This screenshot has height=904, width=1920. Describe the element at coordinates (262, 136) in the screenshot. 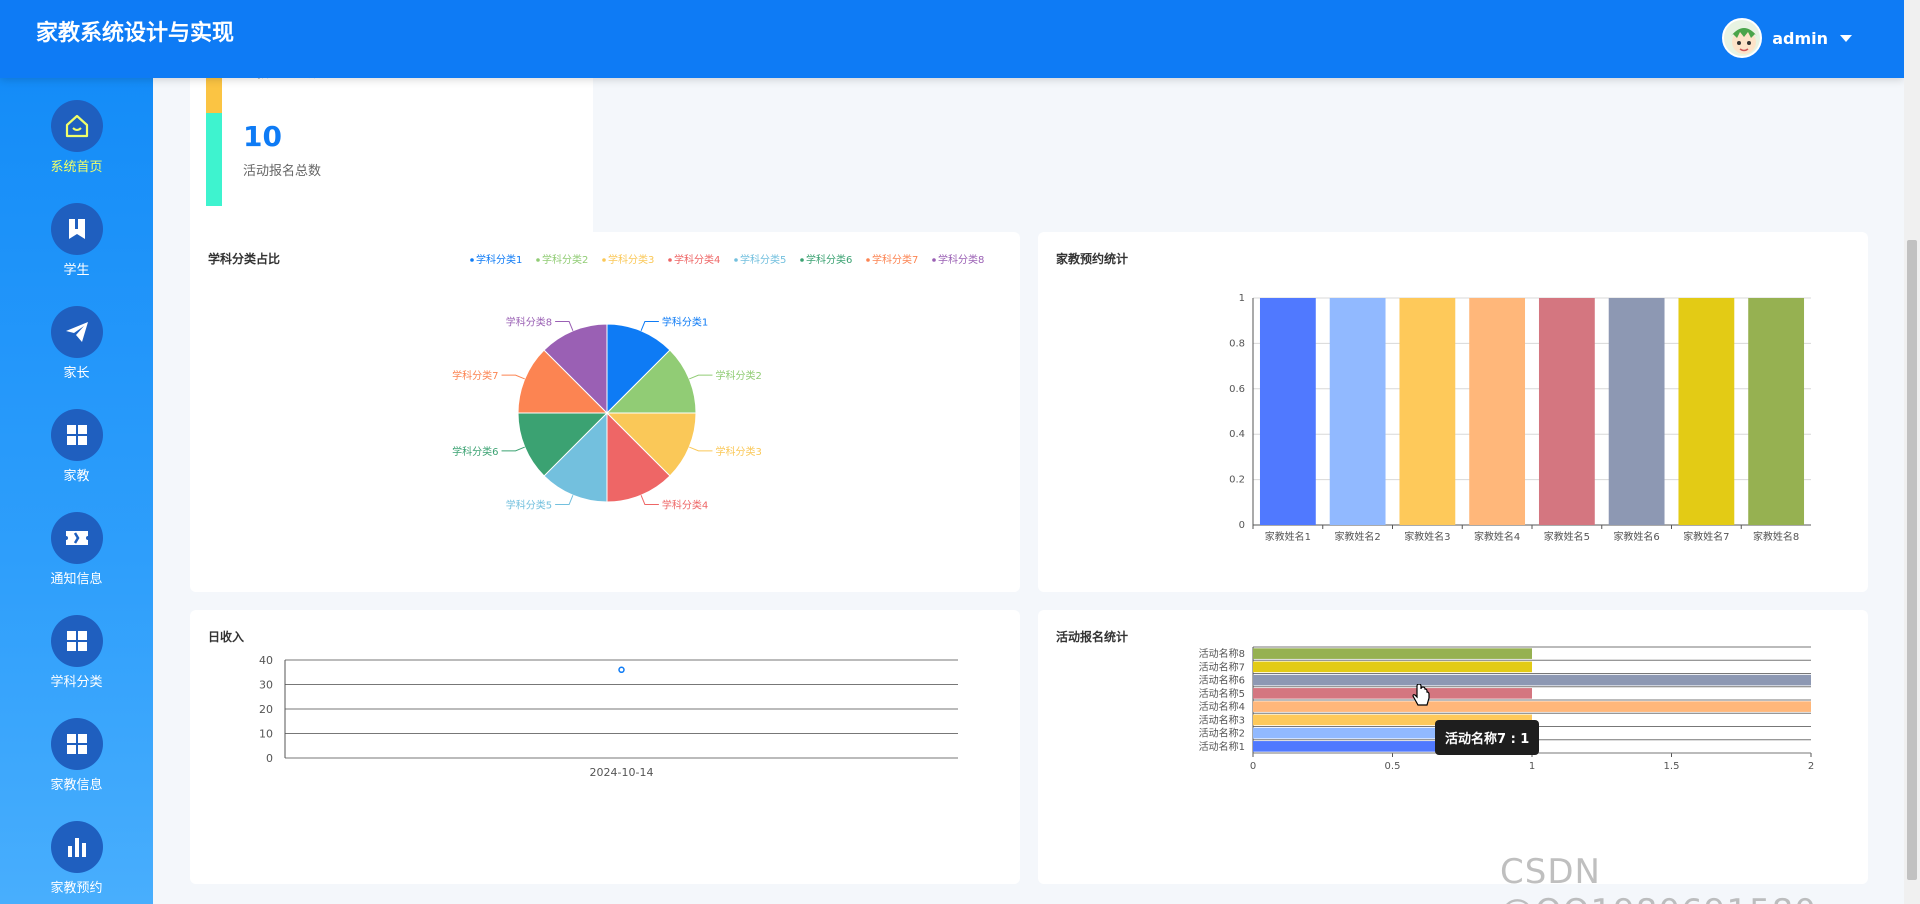

I see `stat-value: 10` at that location.